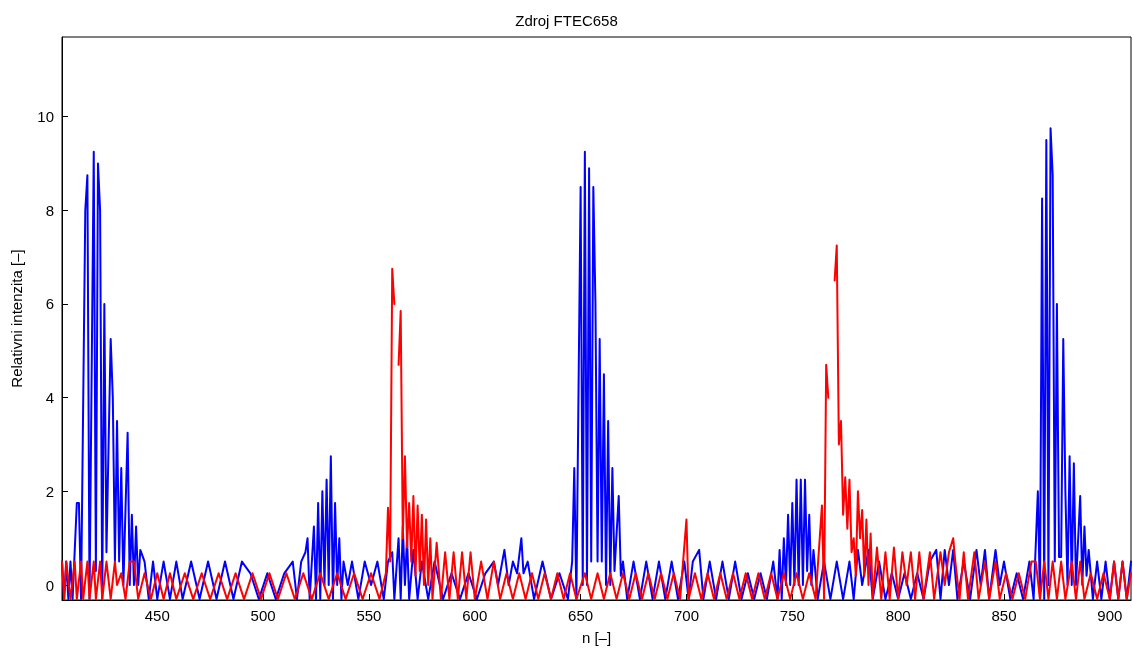 This screenshot has height=651, width=1133. Describe the element at coordinates (369, 615) in the screenshot. I see `x-tick-label: 550` at that location.